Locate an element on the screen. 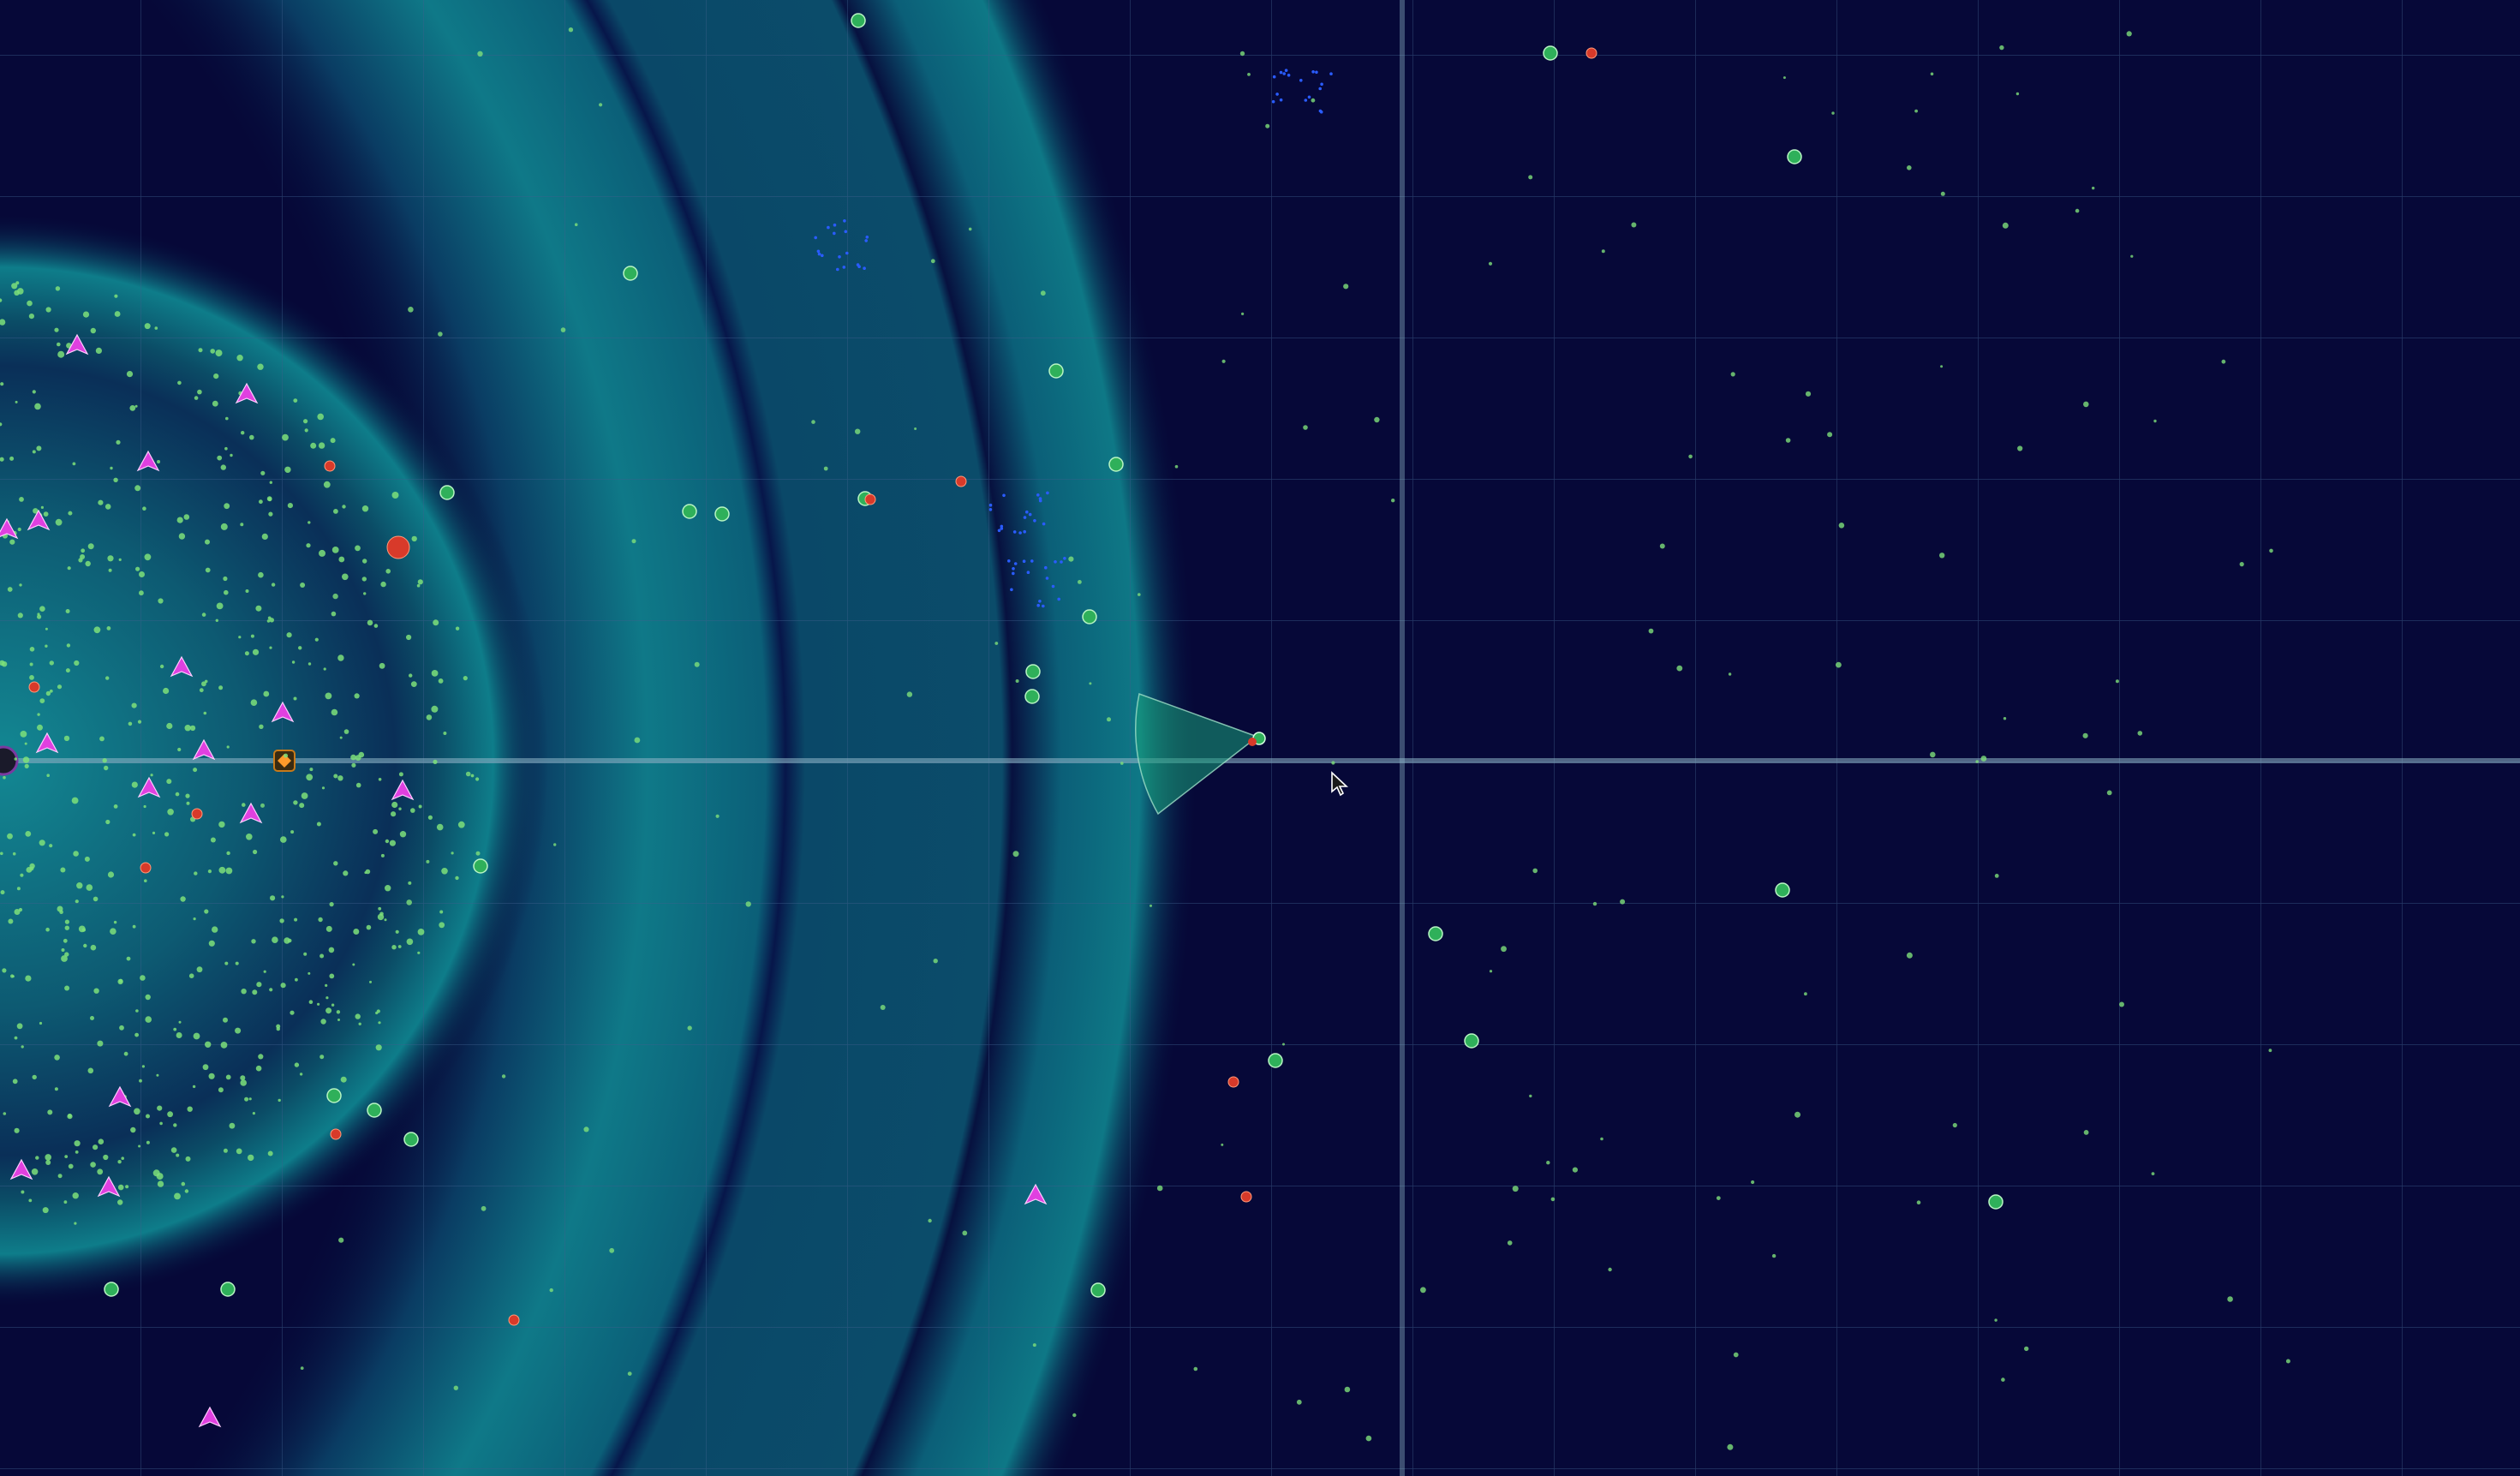 Image resolution: width=2520 pixels, height=1476 pixels. player-cell is located at coordinates (1257, 739).